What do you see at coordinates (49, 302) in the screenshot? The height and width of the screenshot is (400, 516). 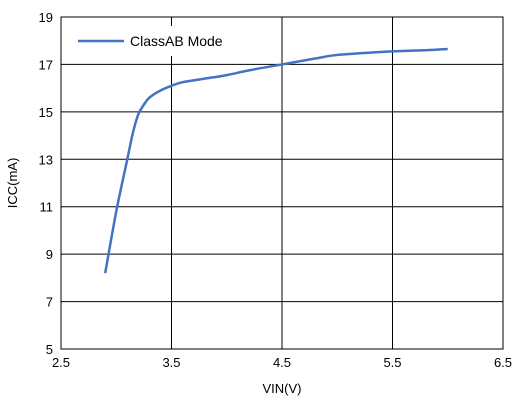 I see `y-tick-label: 7` at bounding box center [49, 302].